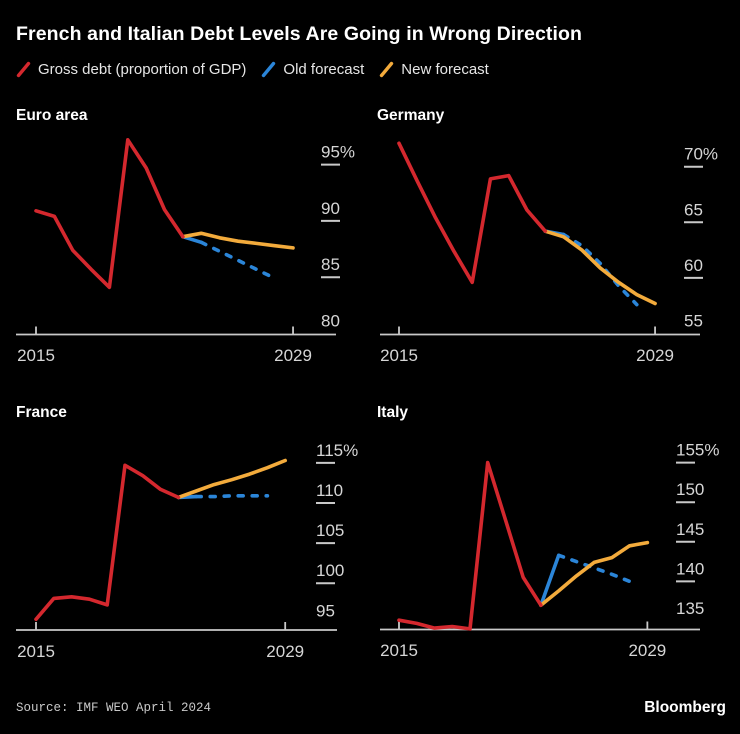  I want to click on legend-item-old-forecast: Old forecast, so click(312, 69).